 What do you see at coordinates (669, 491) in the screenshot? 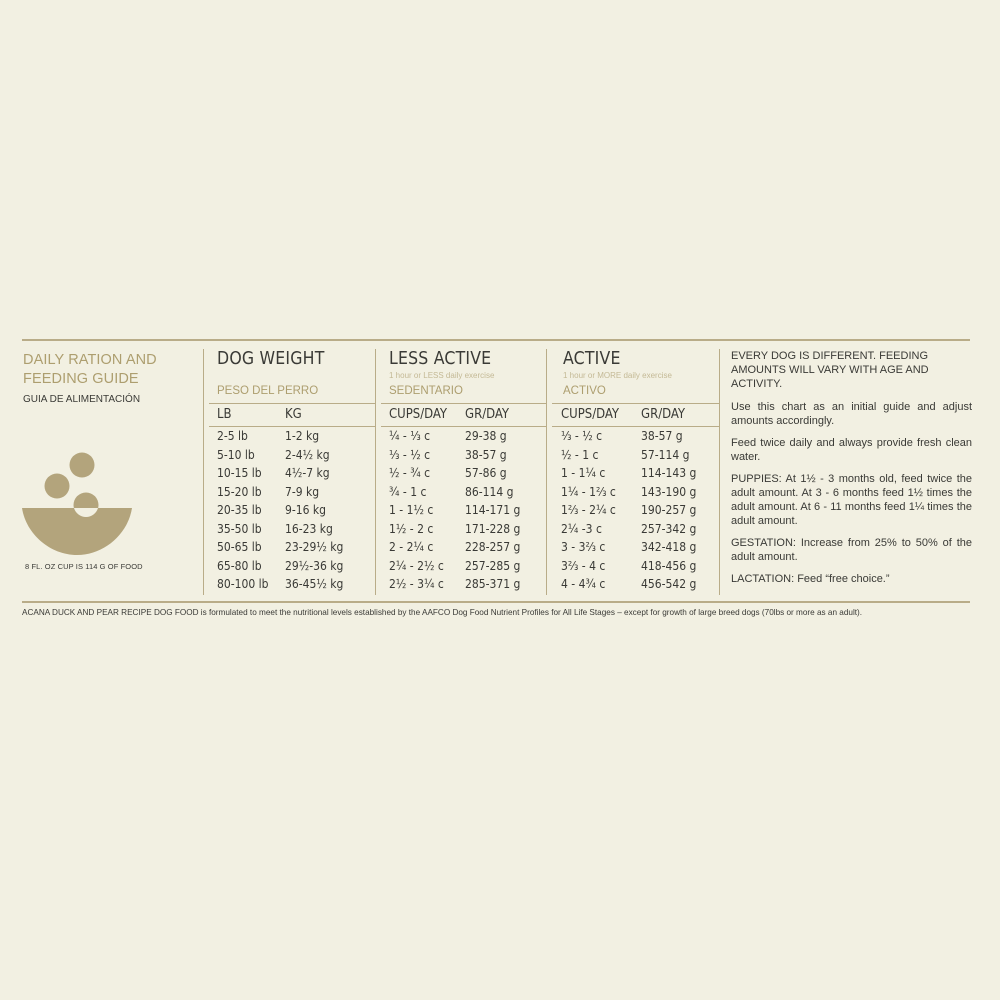
I see `cell-active-gr: 143-190 g` at bounding box center [669, 491].